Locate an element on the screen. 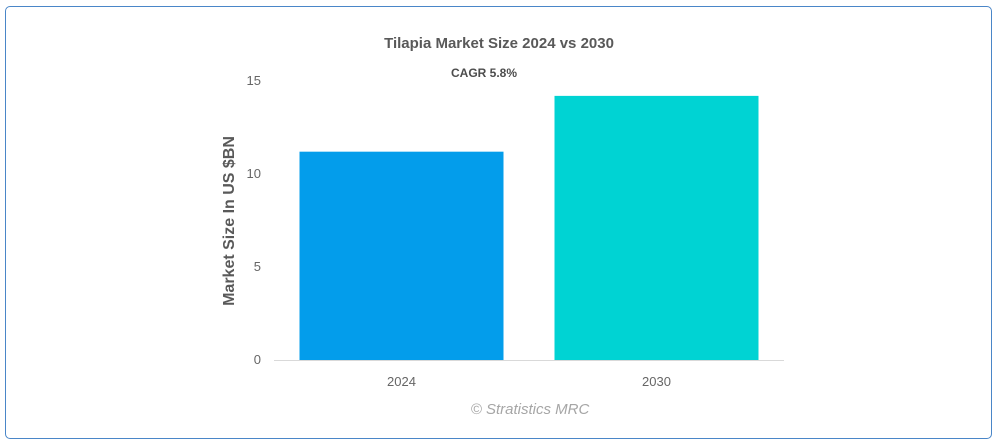  credit-text: © Stratistics MRC is located at coordinates (530, 409).